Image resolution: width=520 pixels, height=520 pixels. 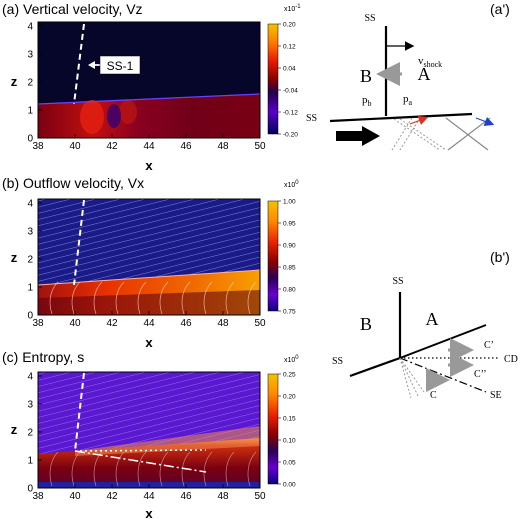 What do you see at coordinates (289, 485) in the screenshot?
I see `colorbar-tick-label: 0.00` at bounding box center [289, 485].